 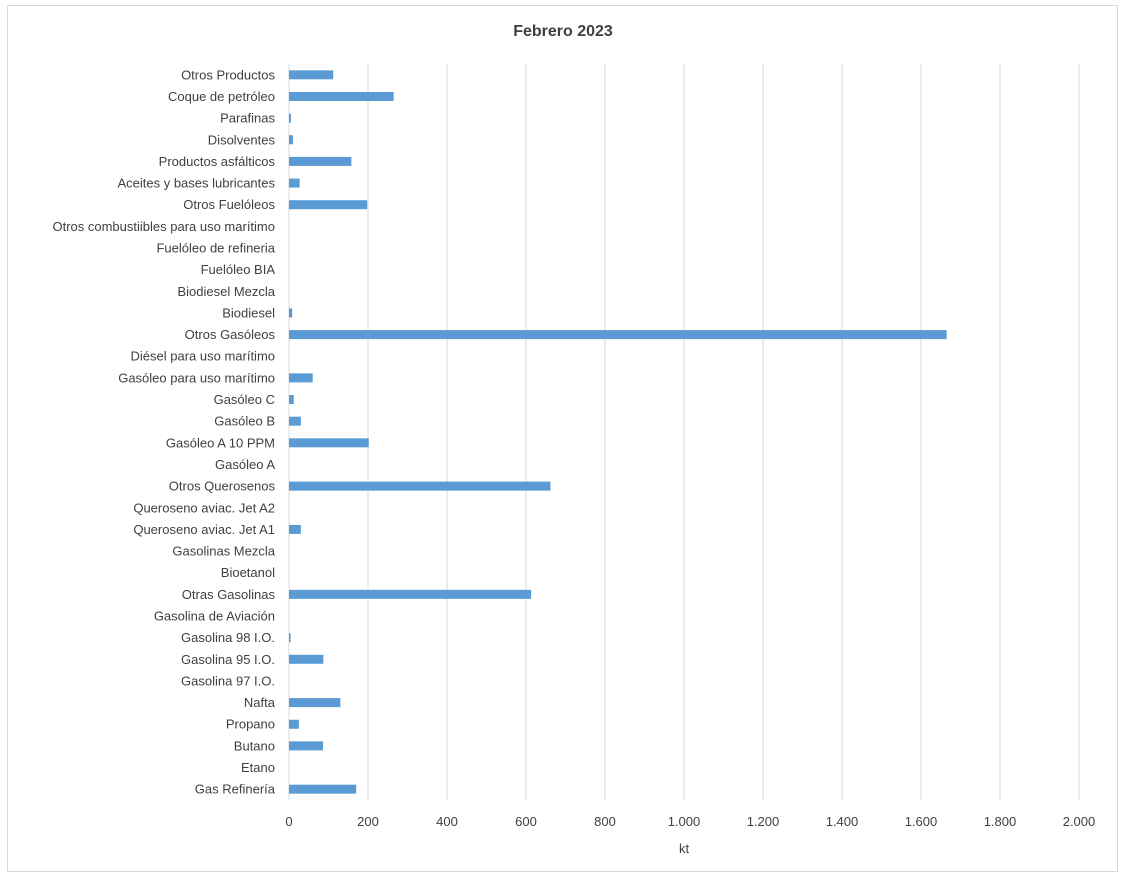 What do you see at coordinates (248, 572) in the screenshot?
I see `category-label: Bioetanol` at bounding box center [248, 572].